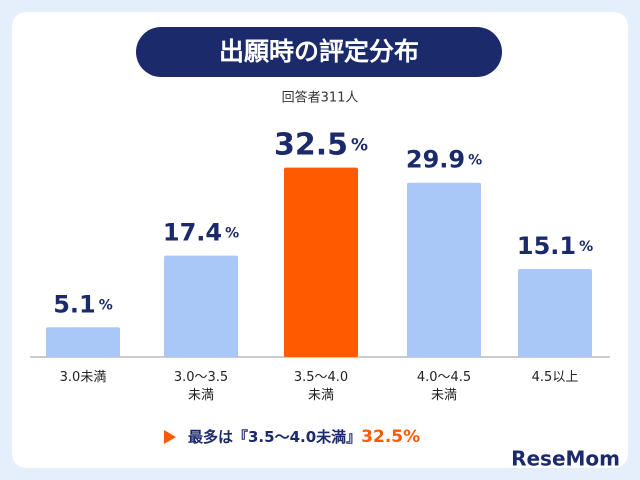 The image size is (640, 480). I want to click on x-tick-label: 4.0～4.5 未満, so click(444, 386).